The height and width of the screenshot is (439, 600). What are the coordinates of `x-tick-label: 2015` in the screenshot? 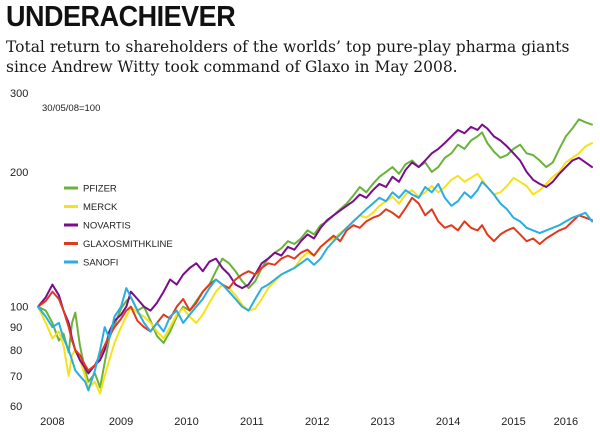 It's located at (513, 422).